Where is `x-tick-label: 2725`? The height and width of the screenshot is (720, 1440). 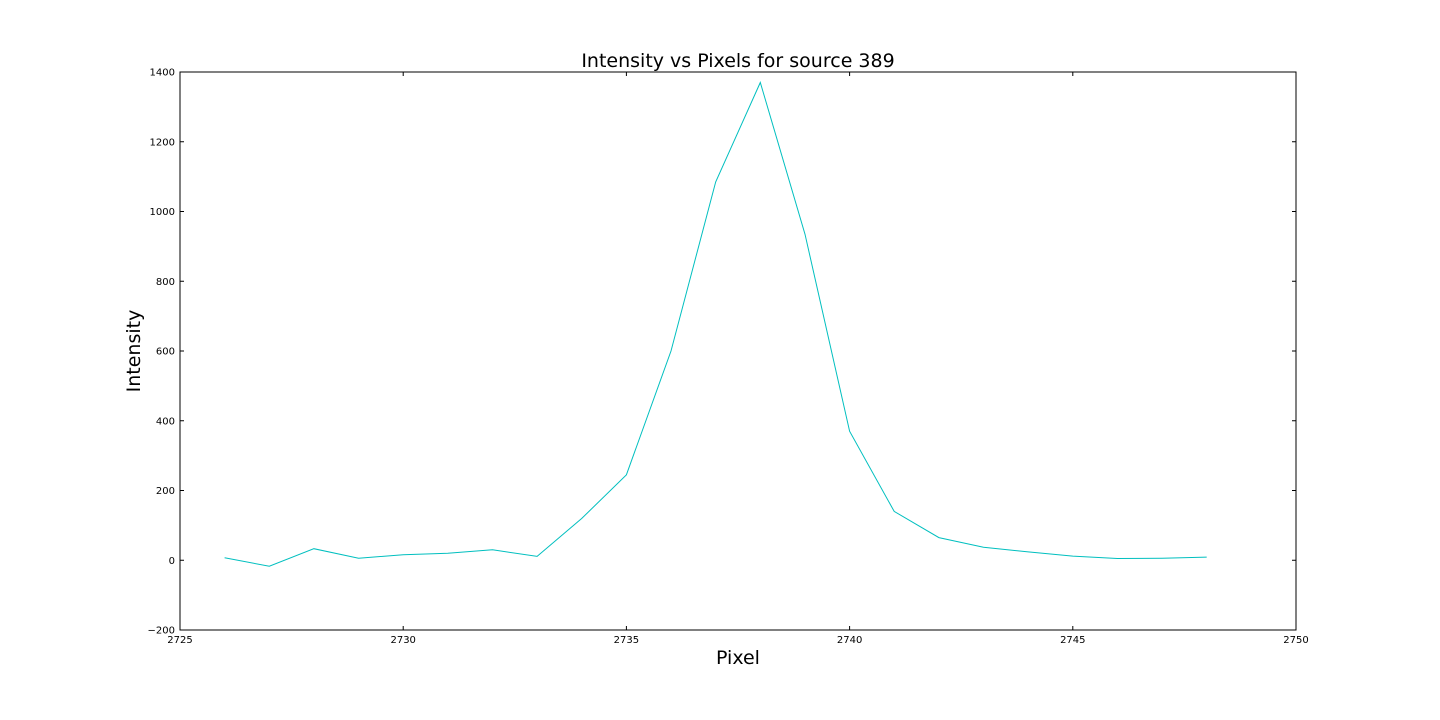 x-tick-label: 2725 is located at coordinates (179, 640).